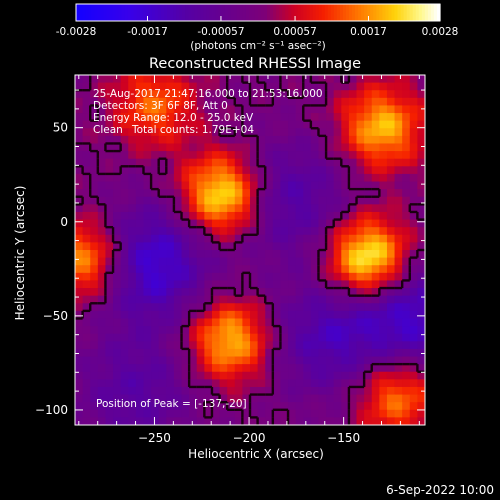  I want to click on annotation-counts: Total counts: 1.79E+04, so click(192, 130).